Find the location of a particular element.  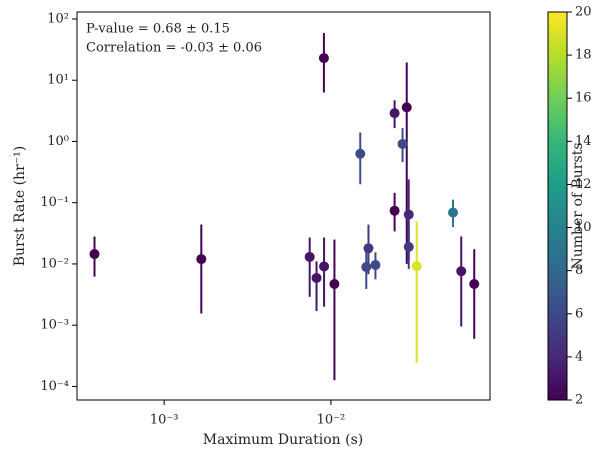

colorbar-tick-label: 14 is located at coordinates (583, 141).